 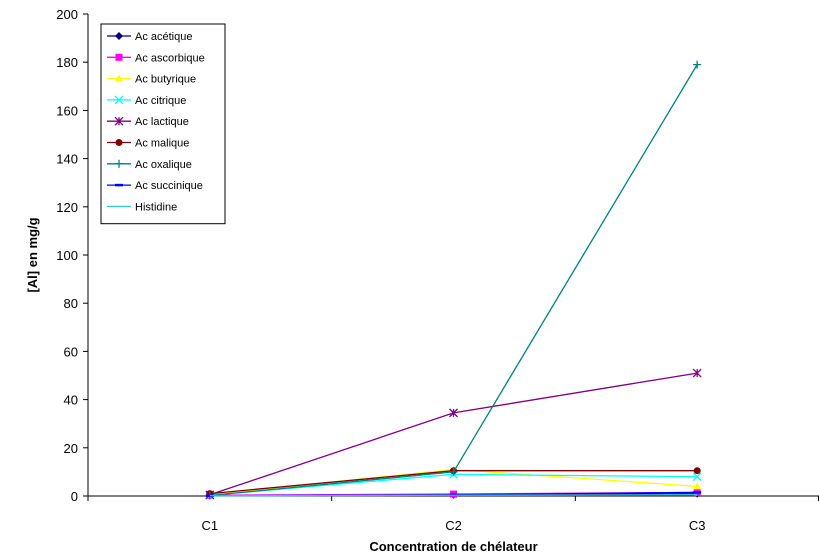 What do you see at coordinates (67, 110) in the screenshot?
I see `y-tick-label: 160` at bounding box center [67, 110].